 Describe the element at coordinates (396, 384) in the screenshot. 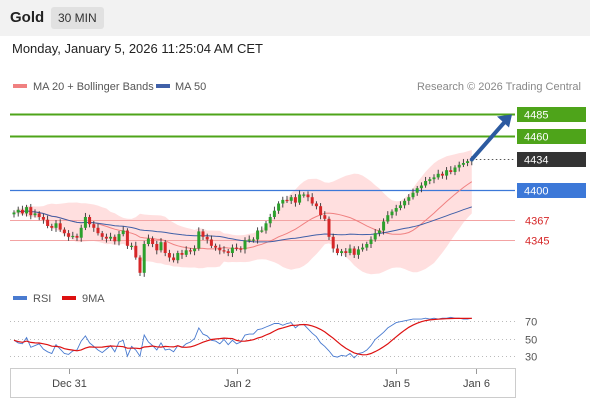

I see `x-tick-label: Jan 5` at that location.